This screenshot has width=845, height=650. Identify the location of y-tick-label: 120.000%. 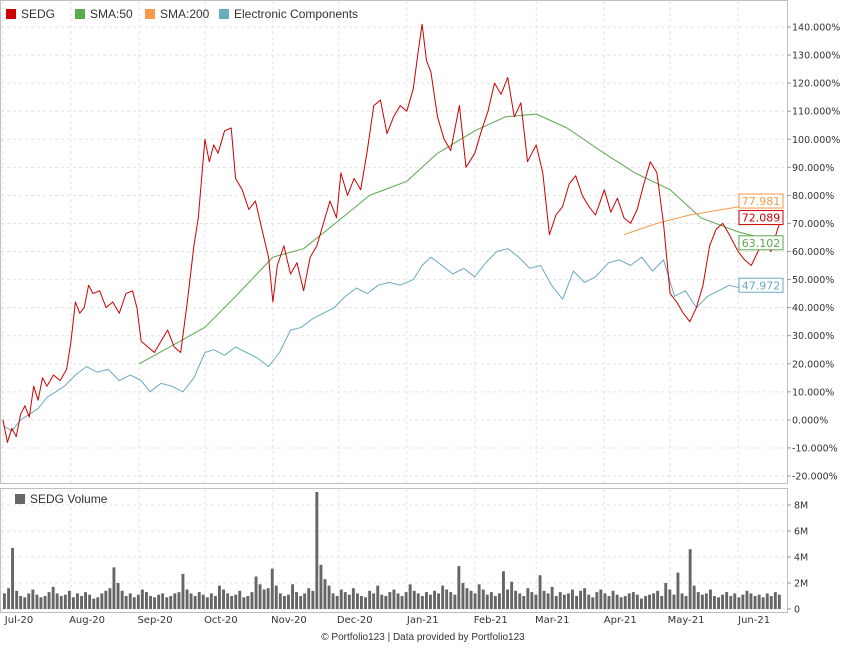
(816, 84).